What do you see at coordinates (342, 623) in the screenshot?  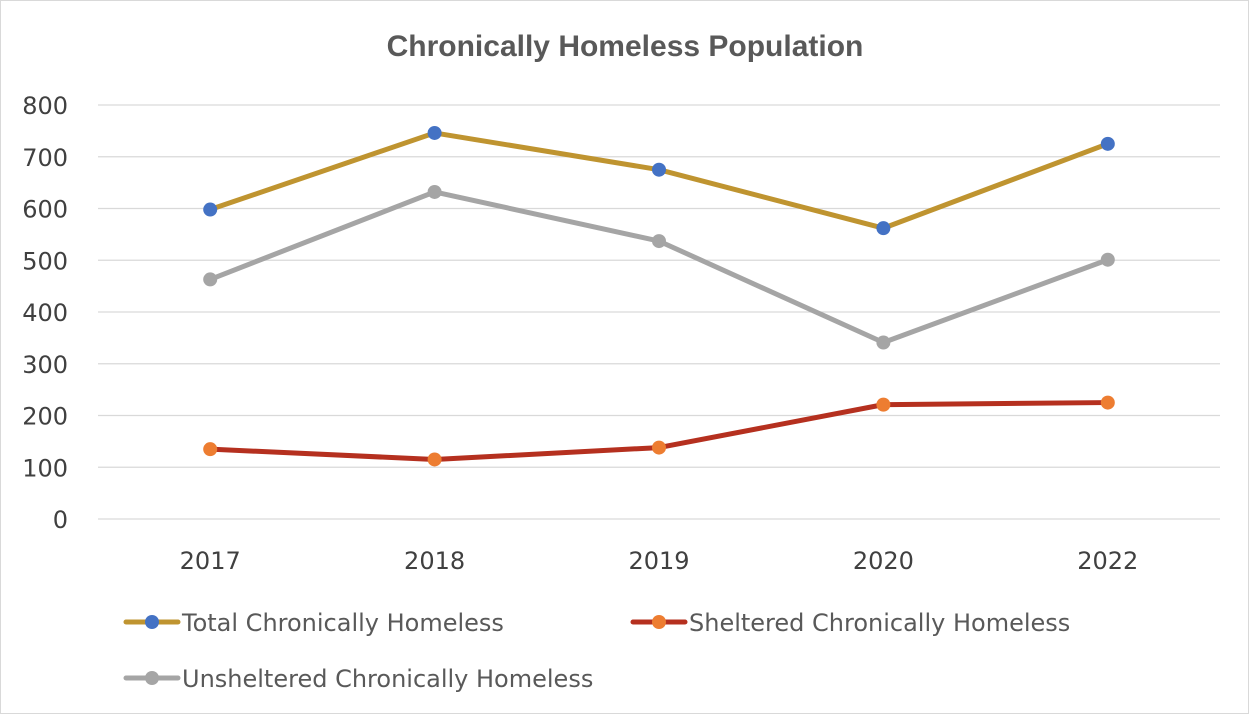 I see `legend-label: Total Chronically Homeless` at bounding box center [342, 623].